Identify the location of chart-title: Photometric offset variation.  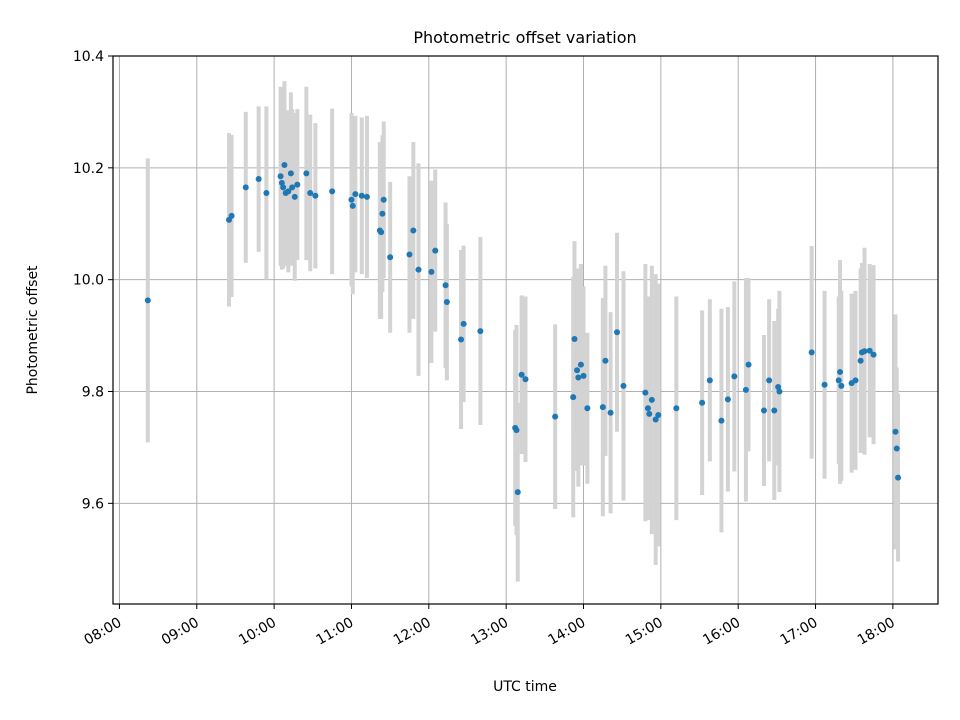
(524, 37).